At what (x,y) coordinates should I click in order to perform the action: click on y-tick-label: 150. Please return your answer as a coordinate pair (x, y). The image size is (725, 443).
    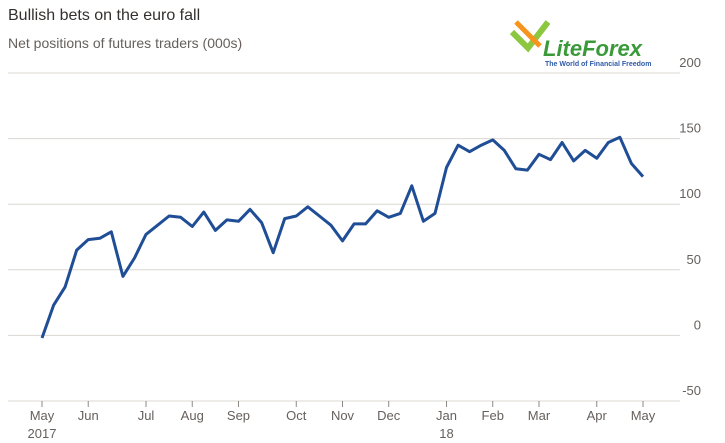
    Looking at the image, I should click on (690, 128).